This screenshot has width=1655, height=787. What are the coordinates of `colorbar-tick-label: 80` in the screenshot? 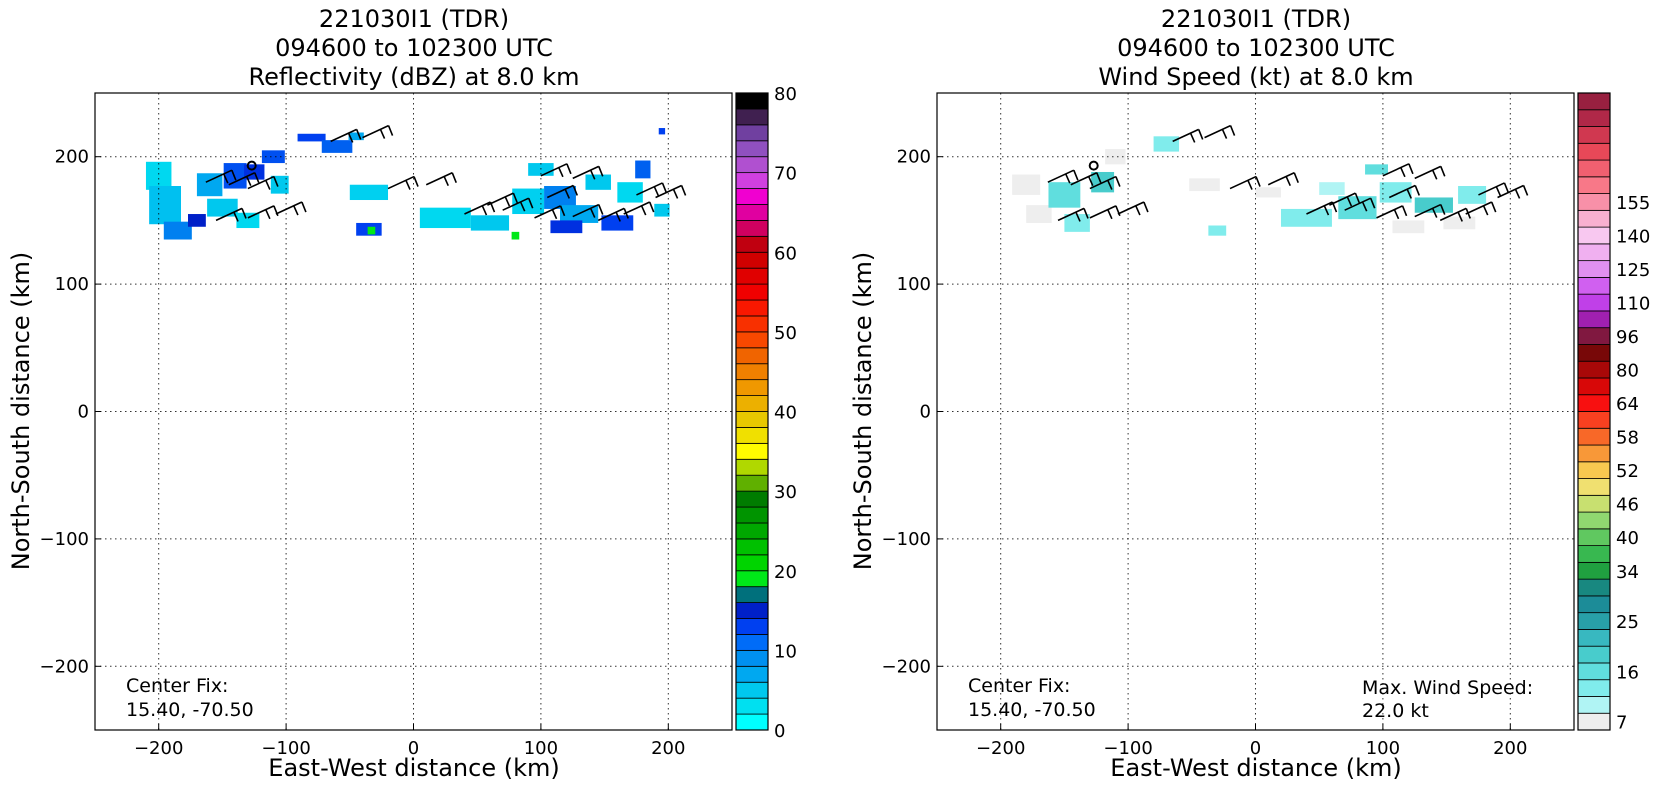 It's located at (785, 94).